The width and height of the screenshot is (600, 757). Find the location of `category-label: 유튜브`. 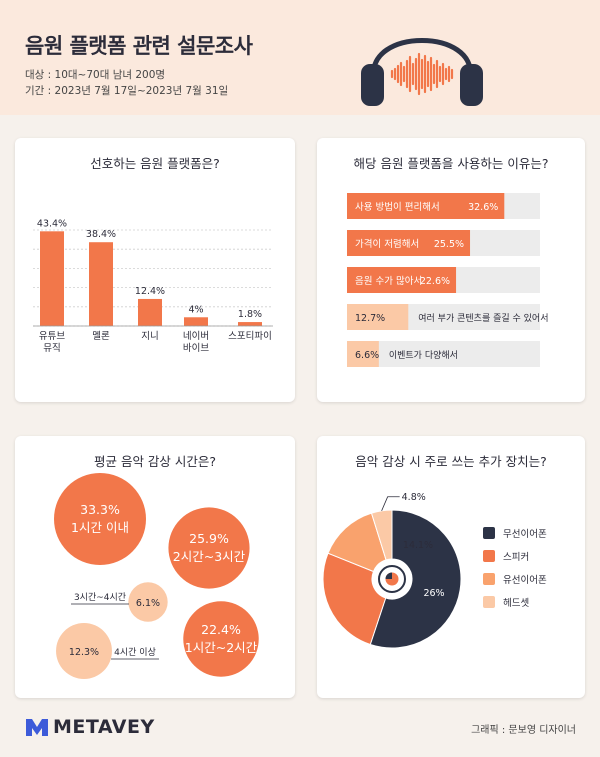

category-label: 유튜브 is located at coordinates (52, 336).